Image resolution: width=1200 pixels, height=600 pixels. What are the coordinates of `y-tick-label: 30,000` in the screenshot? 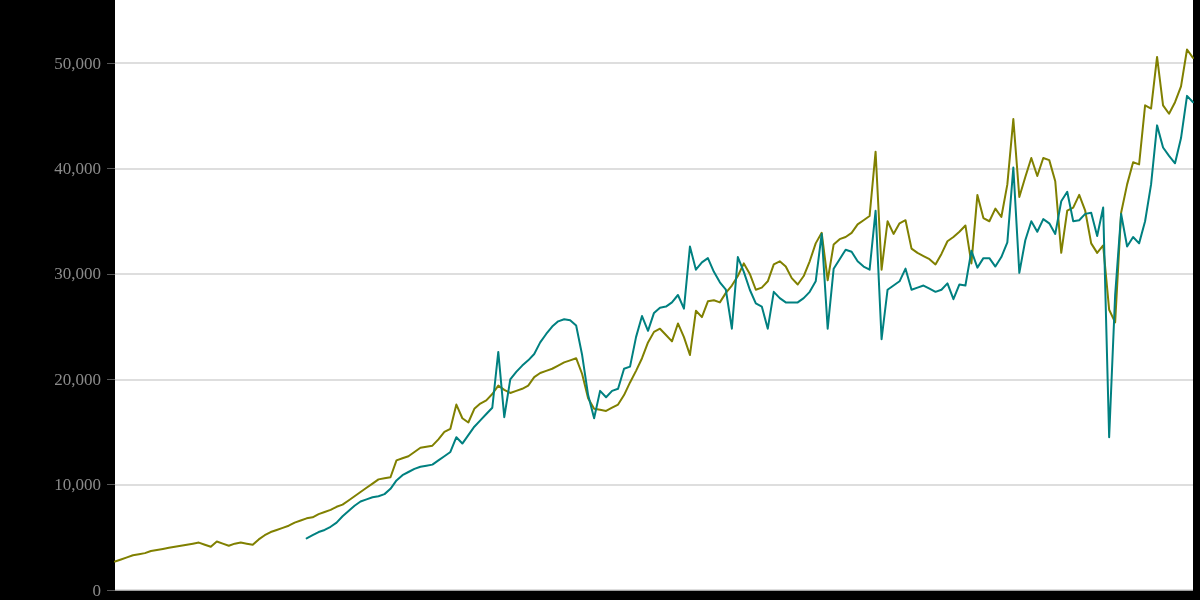 It's located at (77, 274).